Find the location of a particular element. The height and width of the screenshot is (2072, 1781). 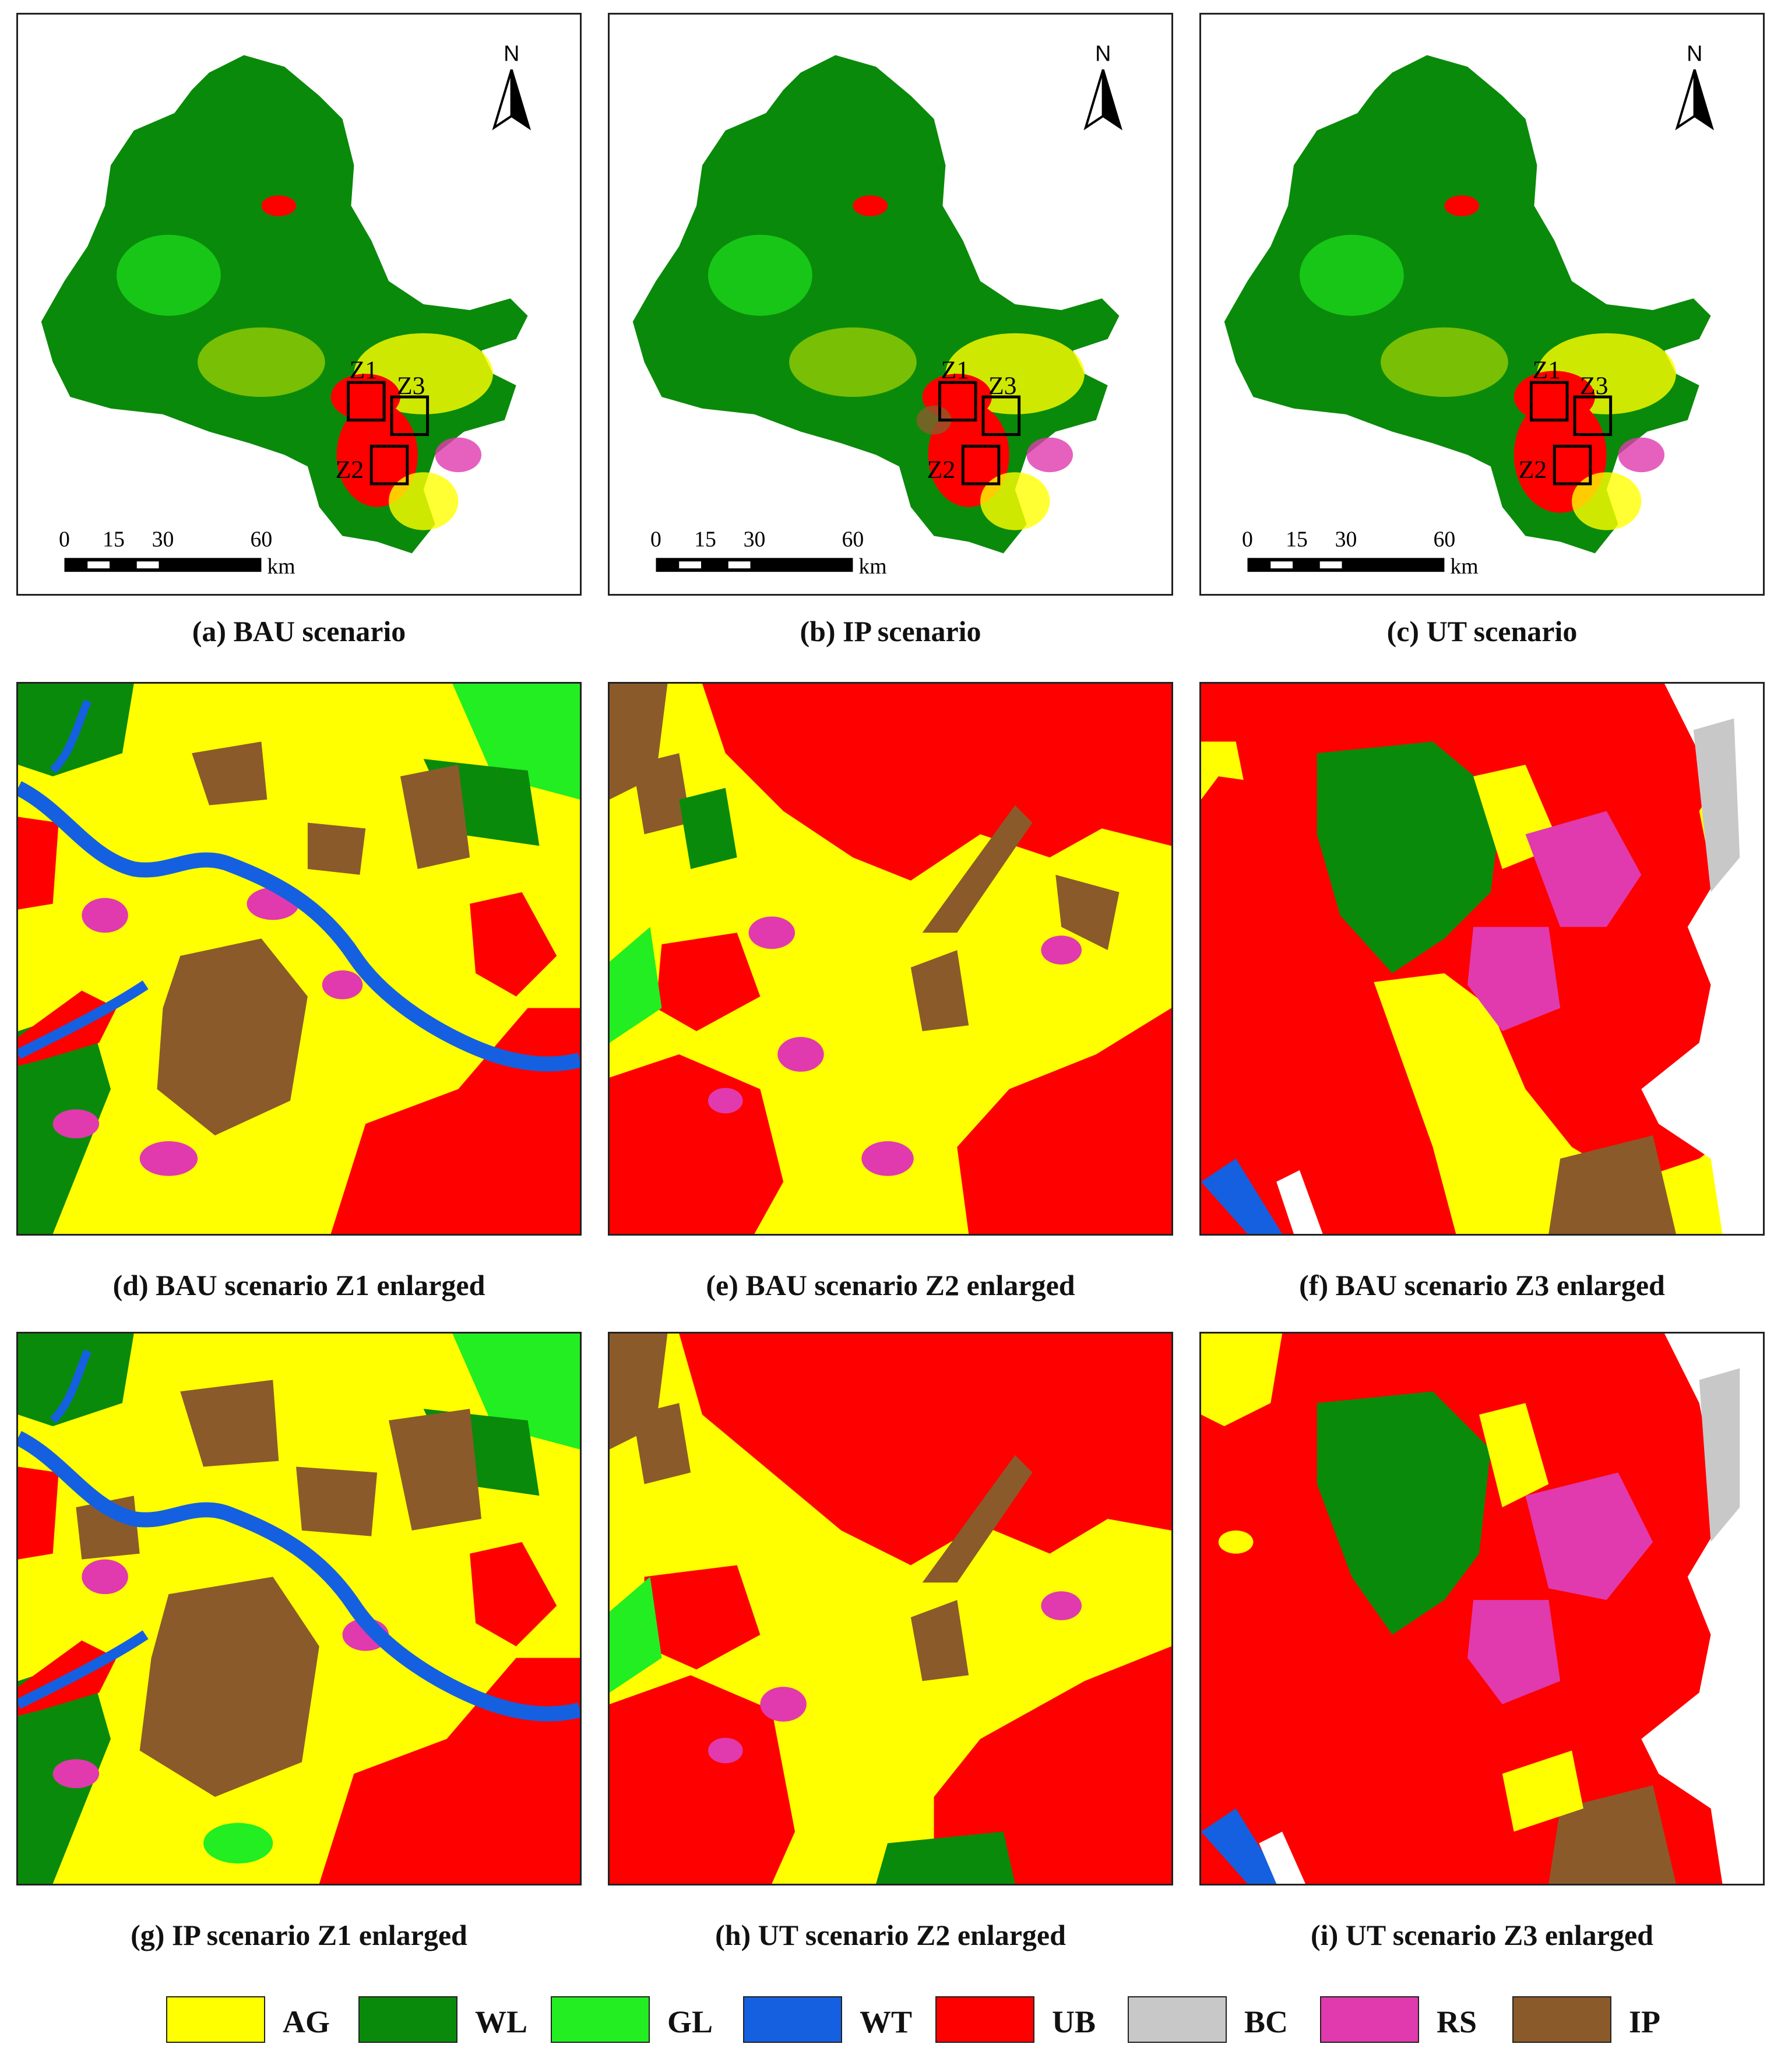

caption-b: (b) IP scenario is located at coordinates (890, 631).